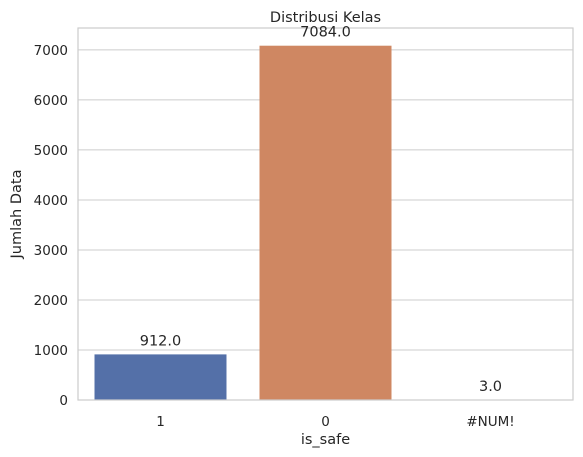 Image resolution: width=583 pixels, height=457 pixels. Describe the element at coordinates (51, 51) in the screenshot. I see `y-tick-label: 7000` at that location.